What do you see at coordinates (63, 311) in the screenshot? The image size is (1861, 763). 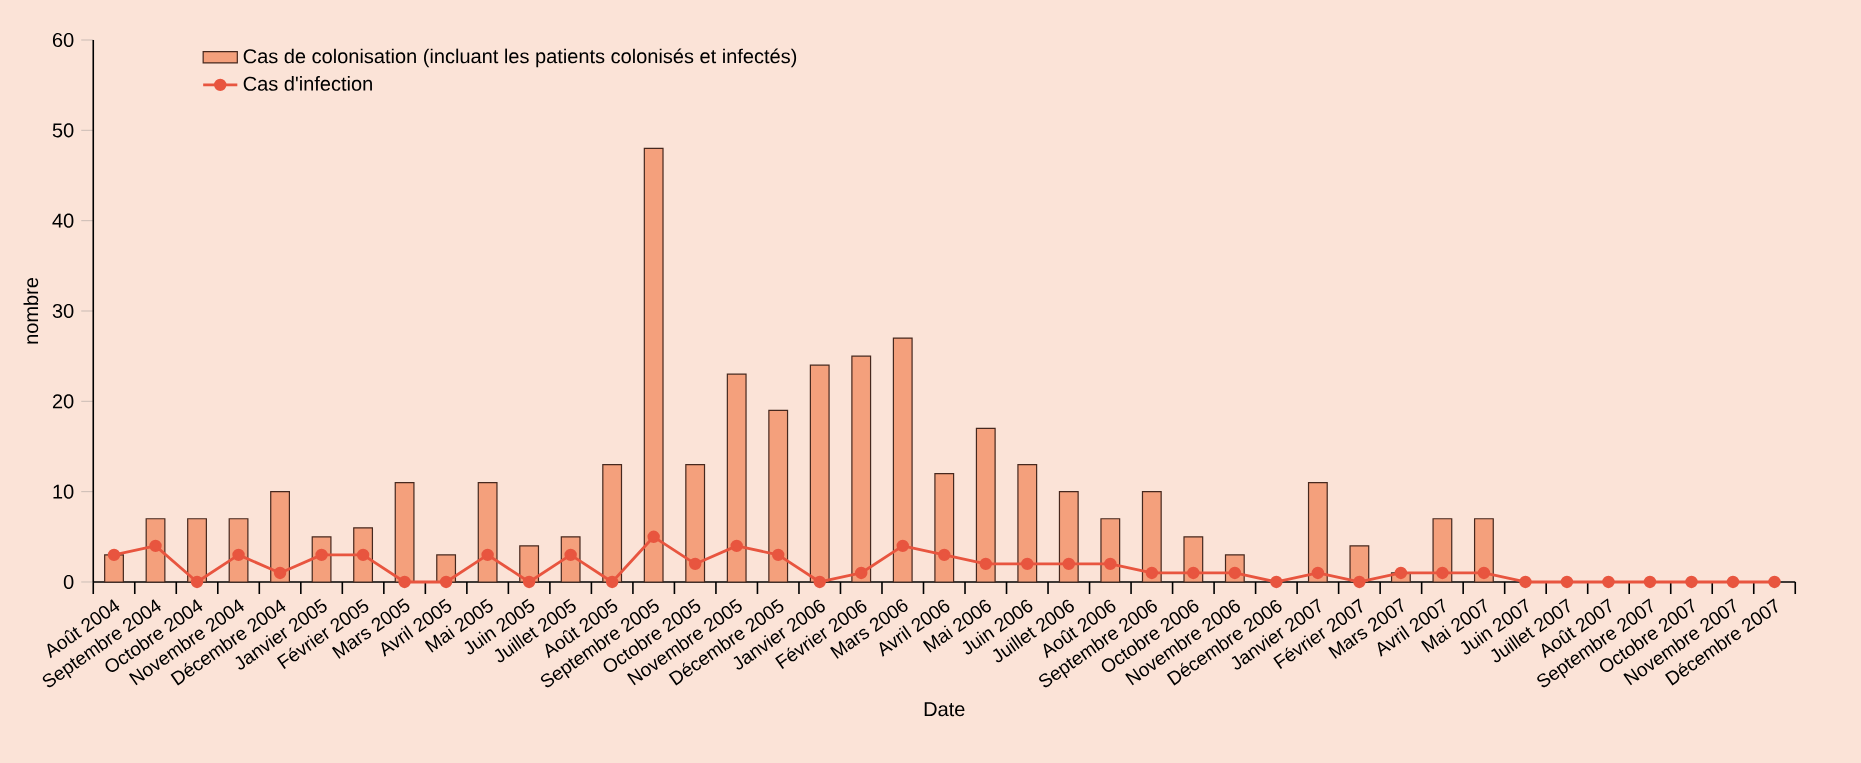 I see `y-tick-label: 30` at bounding box center [63, 311].